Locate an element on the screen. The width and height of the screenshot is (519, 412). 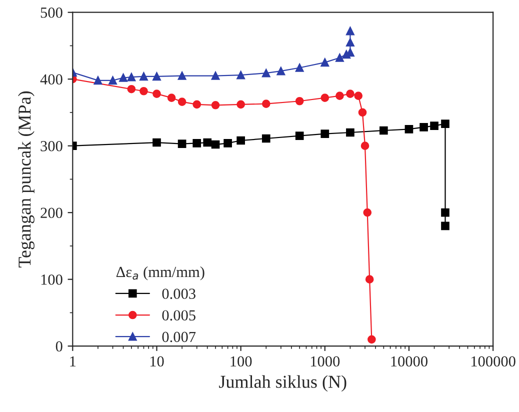
x-tick-label: 10 is located at coordinates (157, 361).